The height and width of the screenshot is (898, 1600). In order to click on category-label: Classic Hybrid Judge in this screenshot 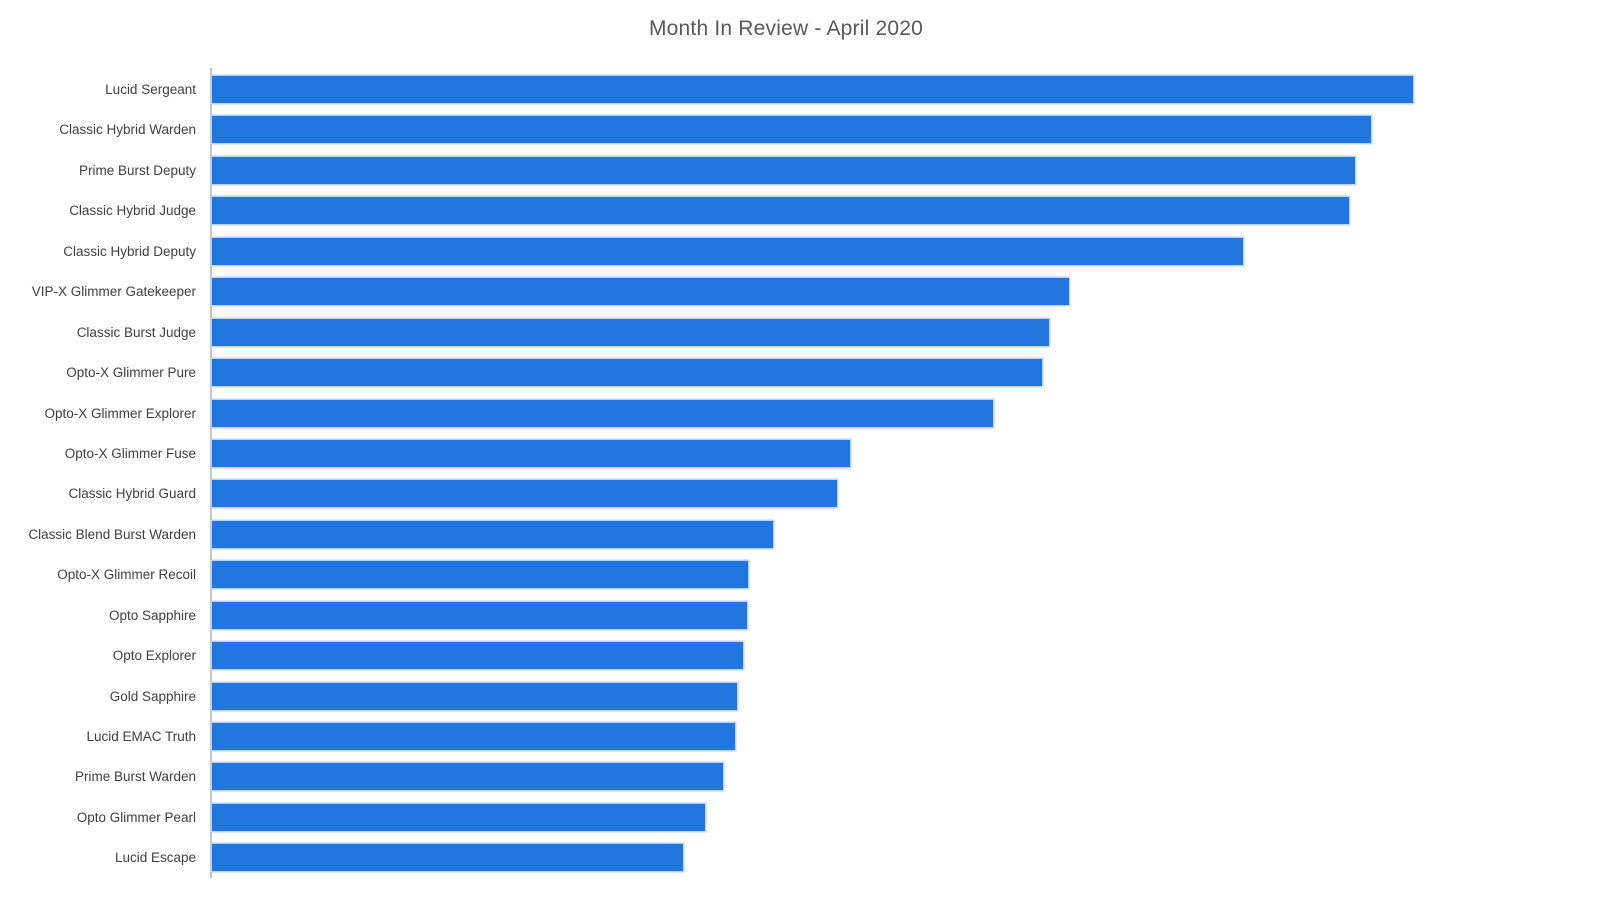, I will do `click(132, 211)`.